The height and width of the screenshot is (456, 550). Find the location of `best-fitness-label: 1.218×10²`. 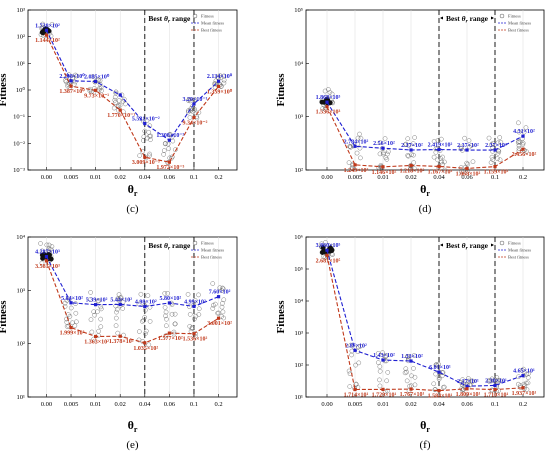

best-fitness-label: 1.218×10² is located at coordinates (412, 171).